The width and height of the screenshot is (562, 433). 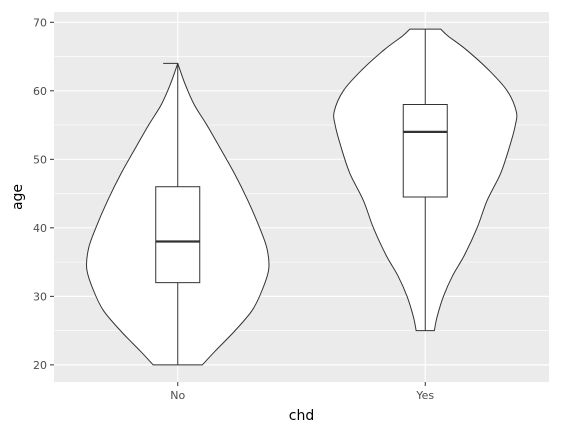 What do you see at coordinates (43, 194) in the screenshot?
I see `y-axis: 20 30 40 50 60 70` at bounding box center [43, 194].